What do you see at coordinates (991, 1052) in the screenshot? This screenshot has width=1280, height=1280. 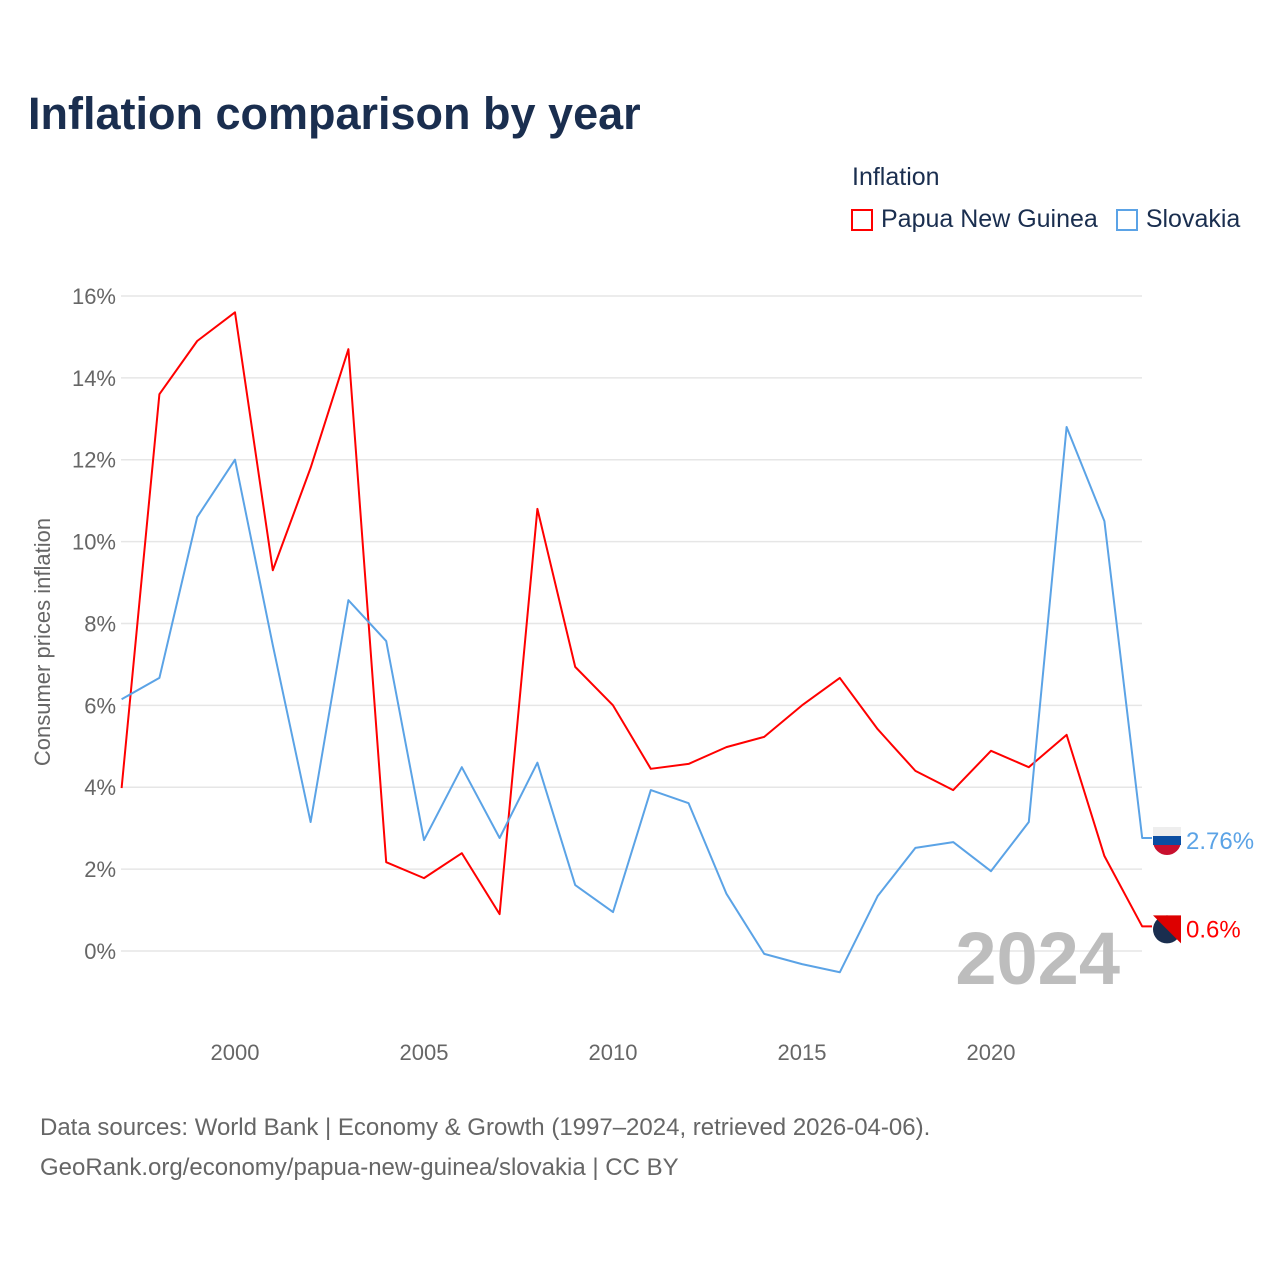 I see `x-tick-label: 2020` at bounding box center [991, 1052].